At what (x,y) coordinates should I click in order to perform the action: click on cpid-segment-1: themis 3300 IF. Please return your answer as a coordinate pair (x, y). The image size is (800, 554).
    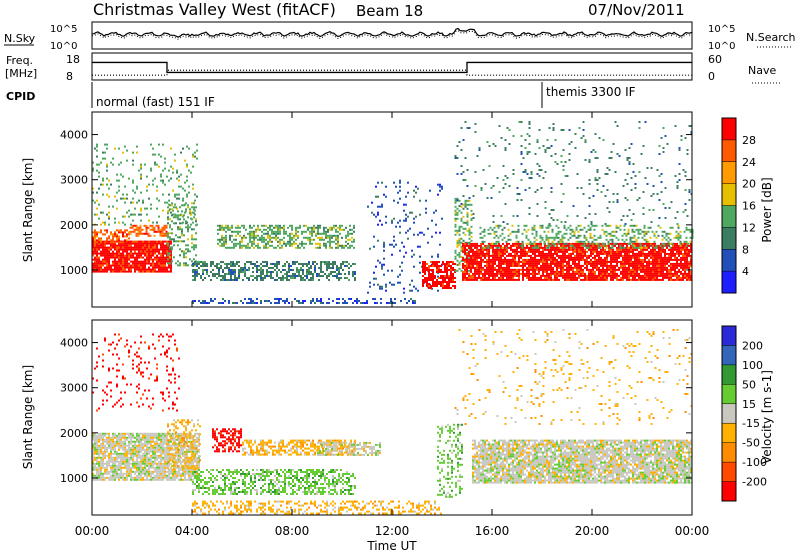
    Looking at the image, I should click on (591, 92).